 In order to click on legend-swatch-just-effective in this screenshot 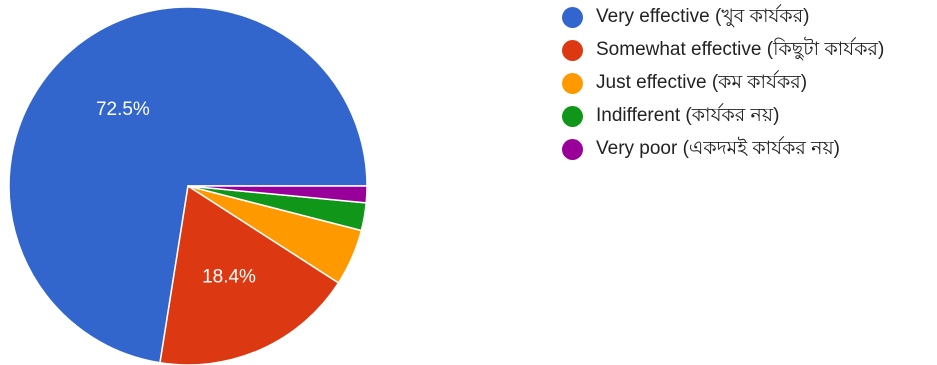, I will do `click(572, 83)`.